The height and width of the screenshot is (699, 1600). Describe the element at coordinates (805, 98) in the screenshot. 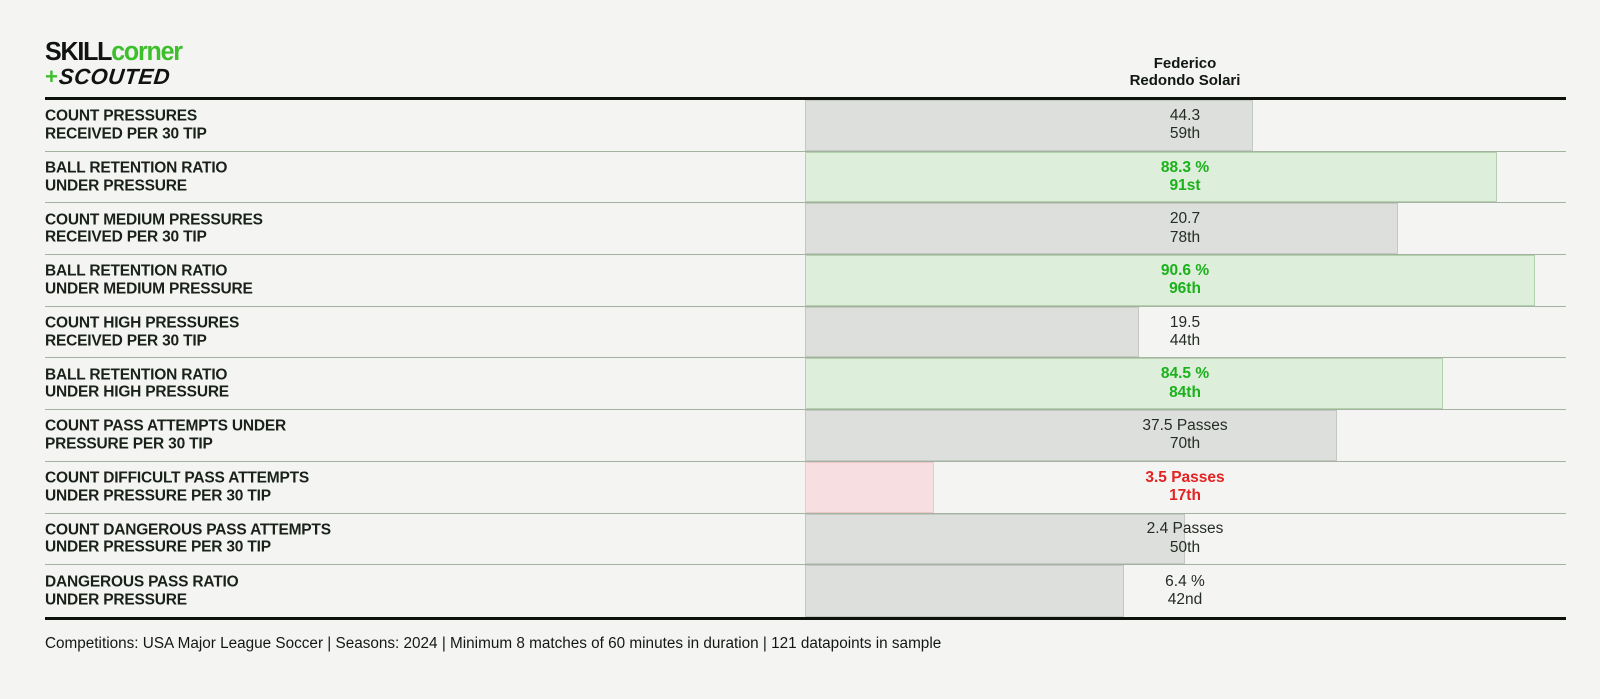

I see `top-rule` at that location.